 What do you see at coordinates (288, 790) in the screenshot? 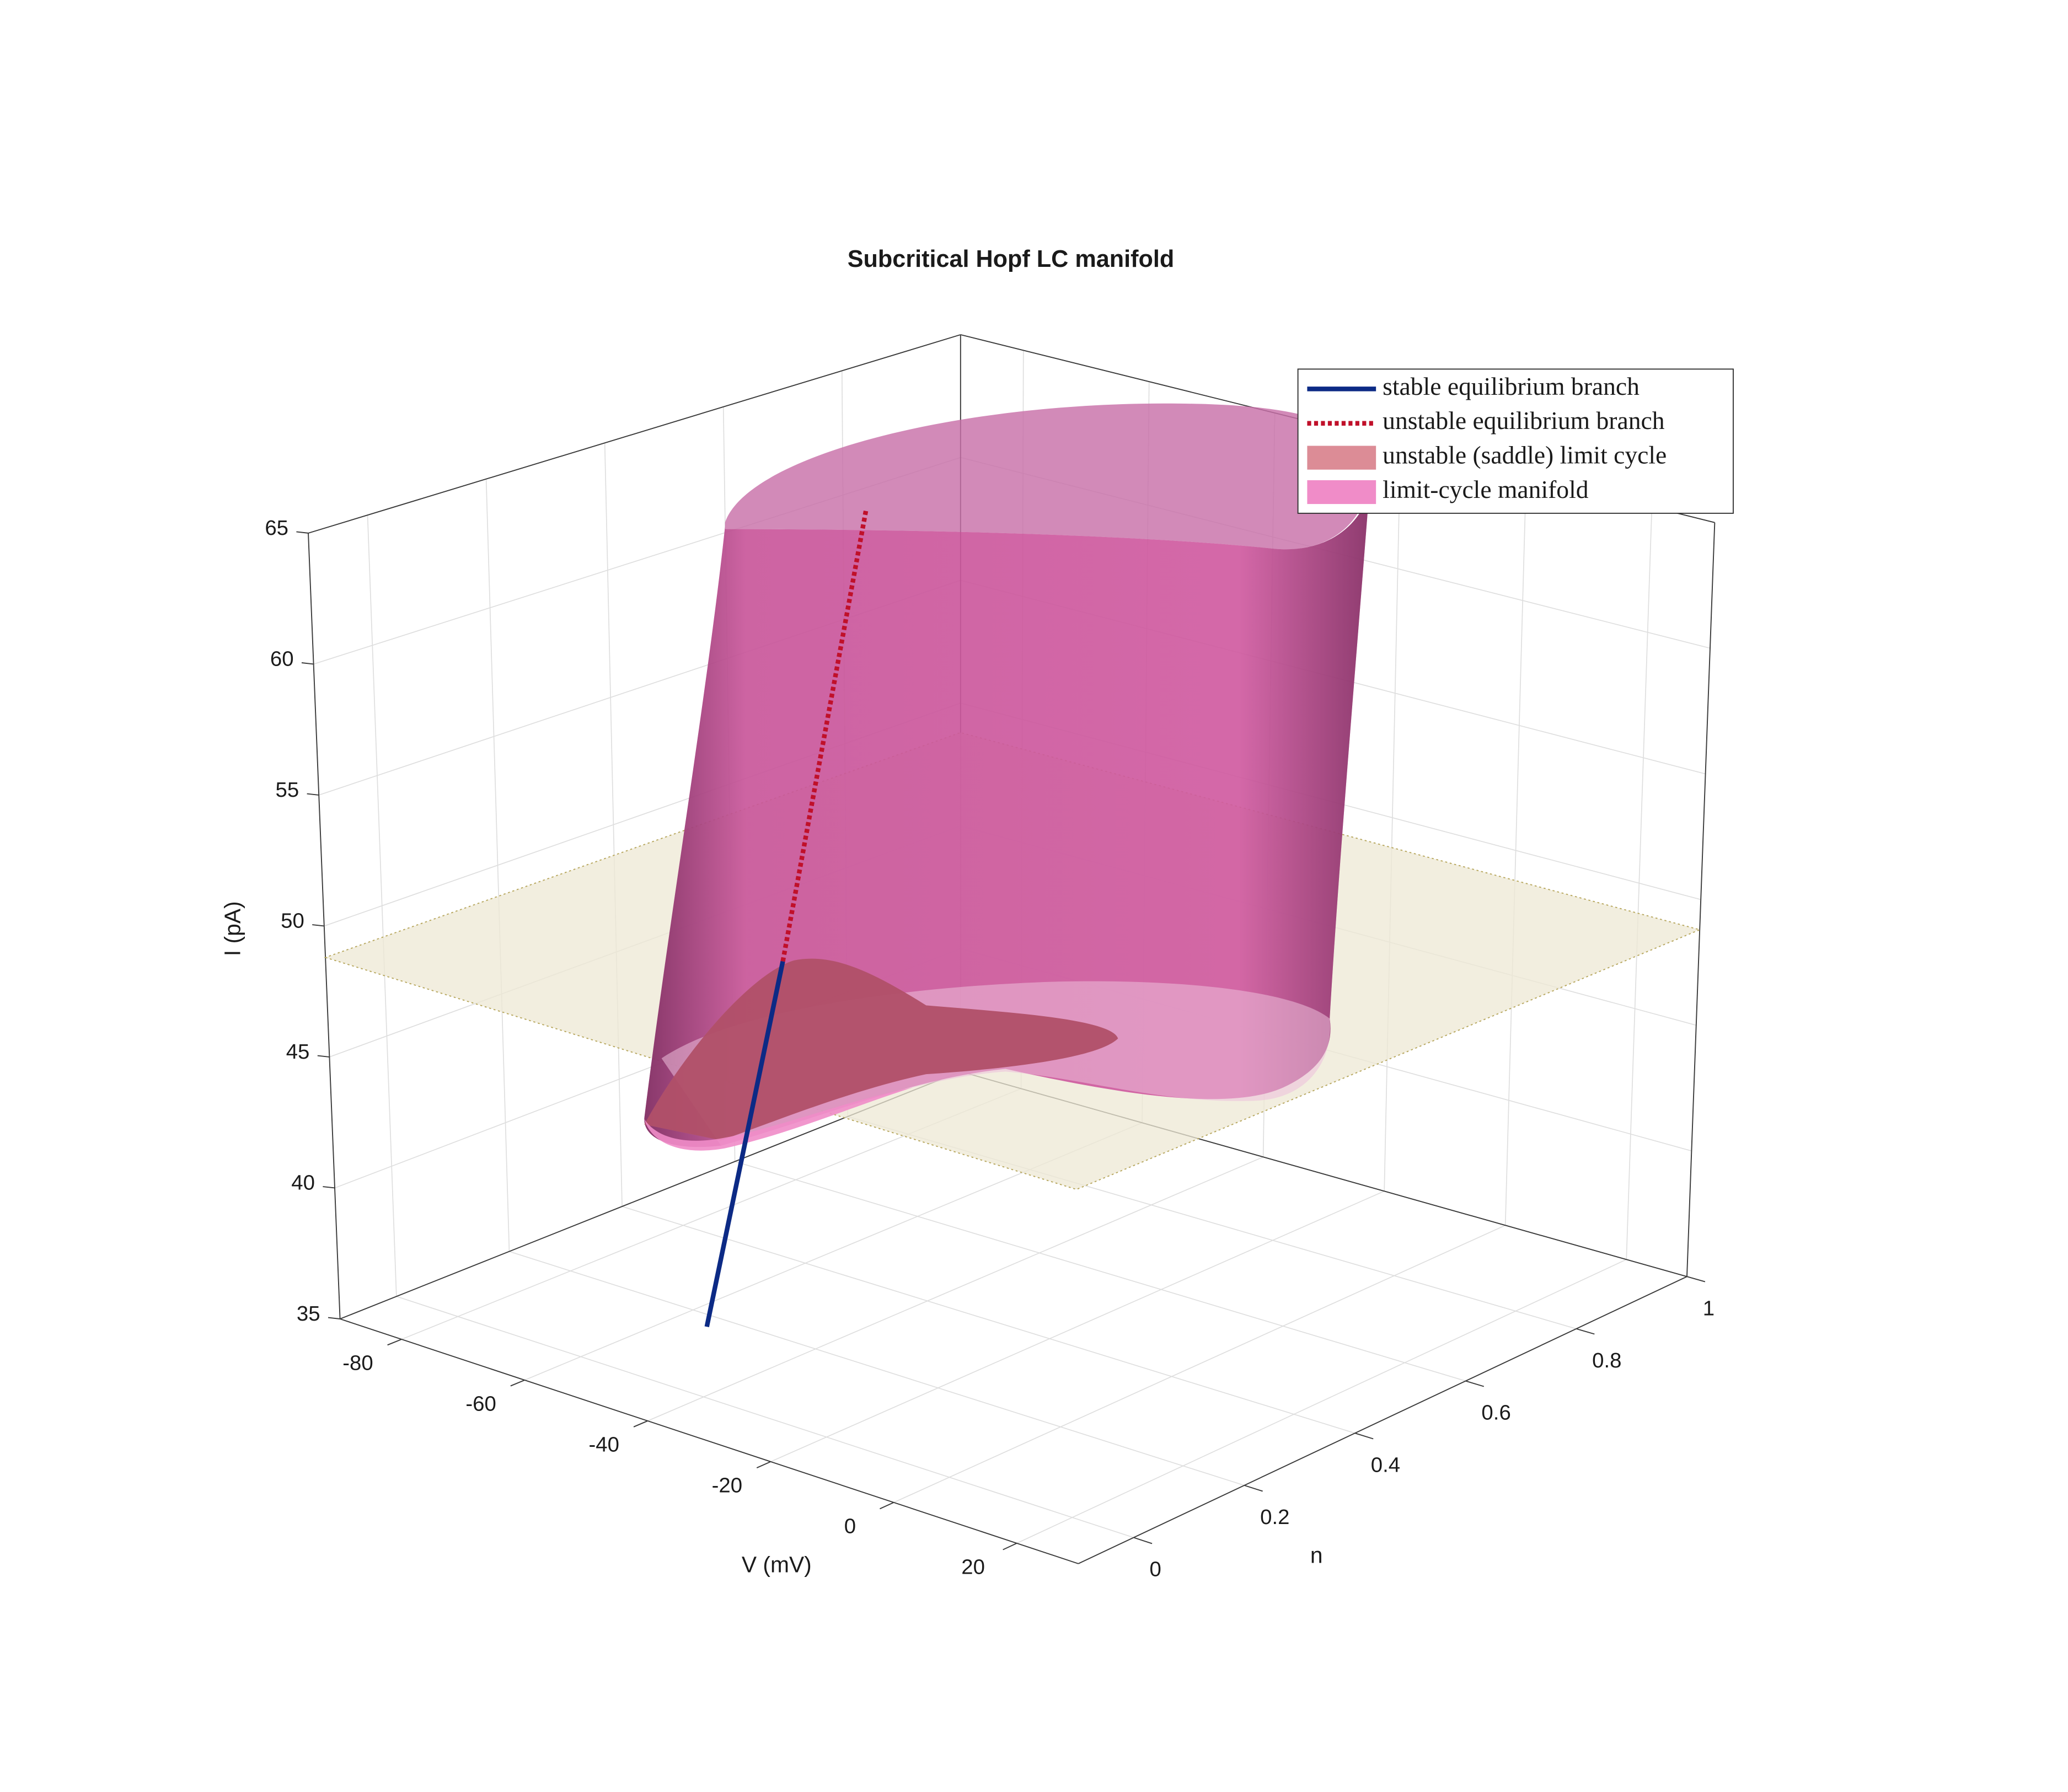
I see `z-tick-label: 55` at bounding box center [288, 790].